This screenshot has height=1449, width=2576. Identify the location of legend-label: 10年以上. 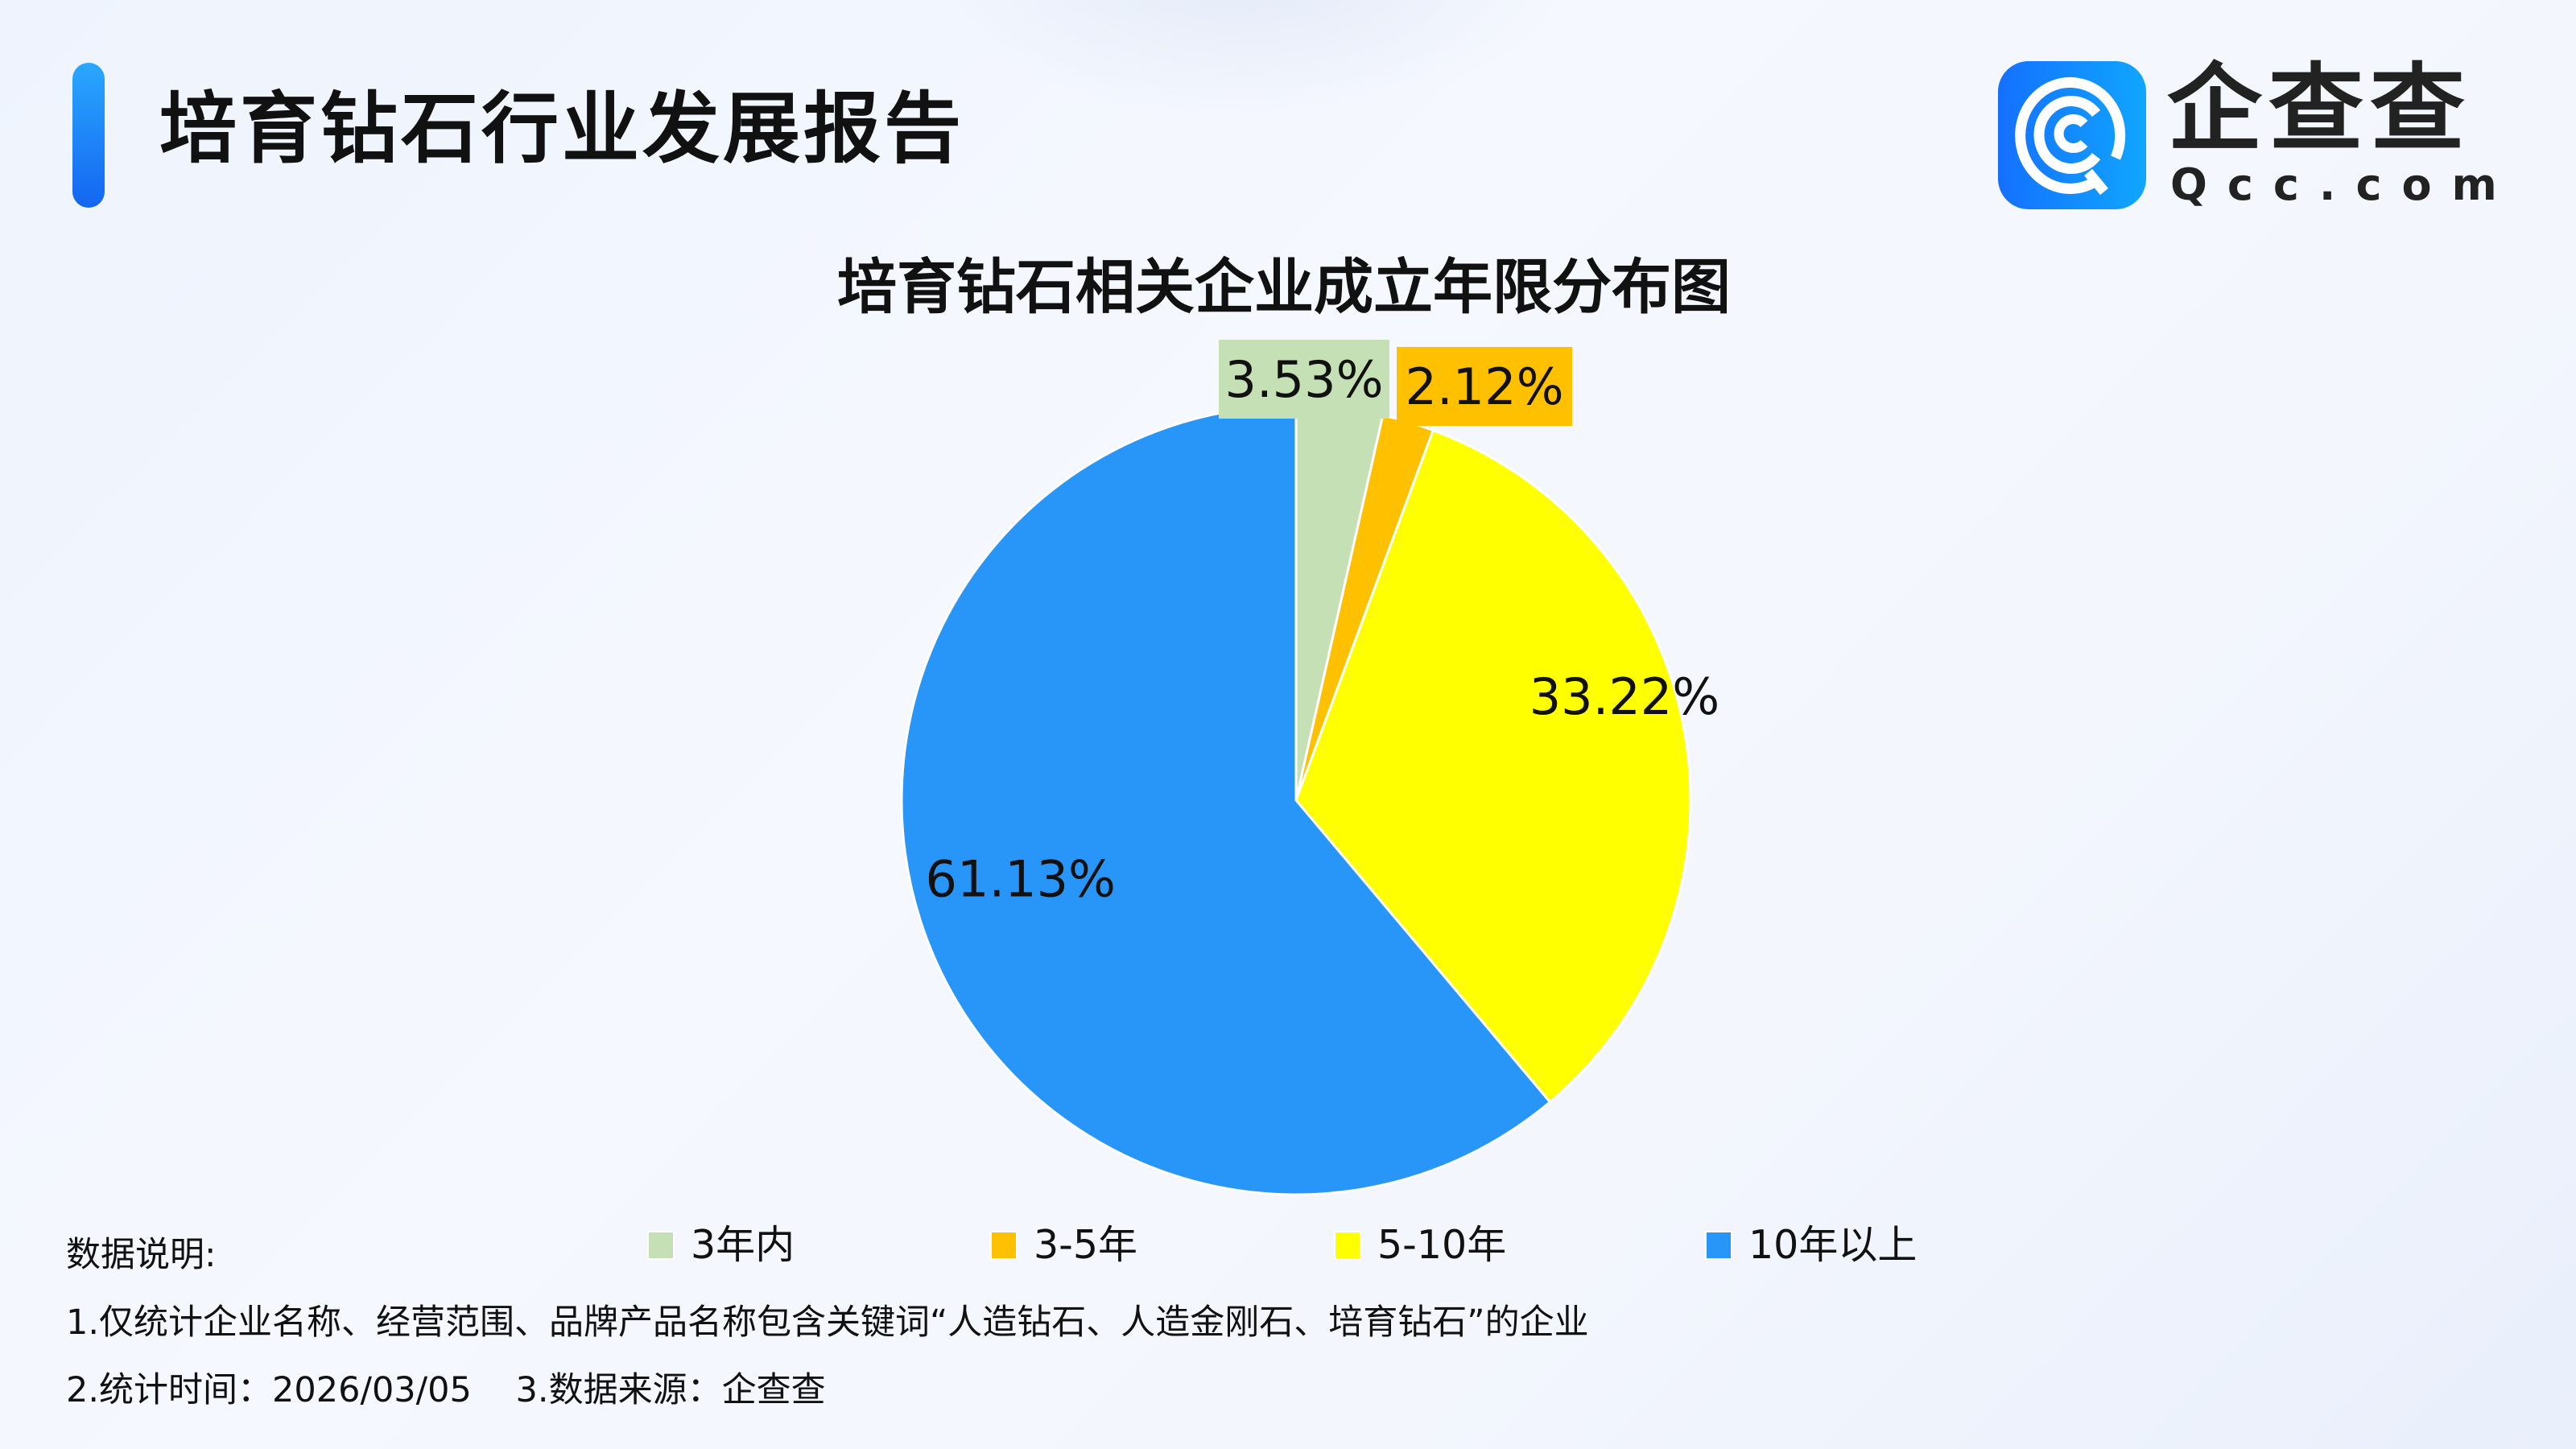
(1833, 1245).